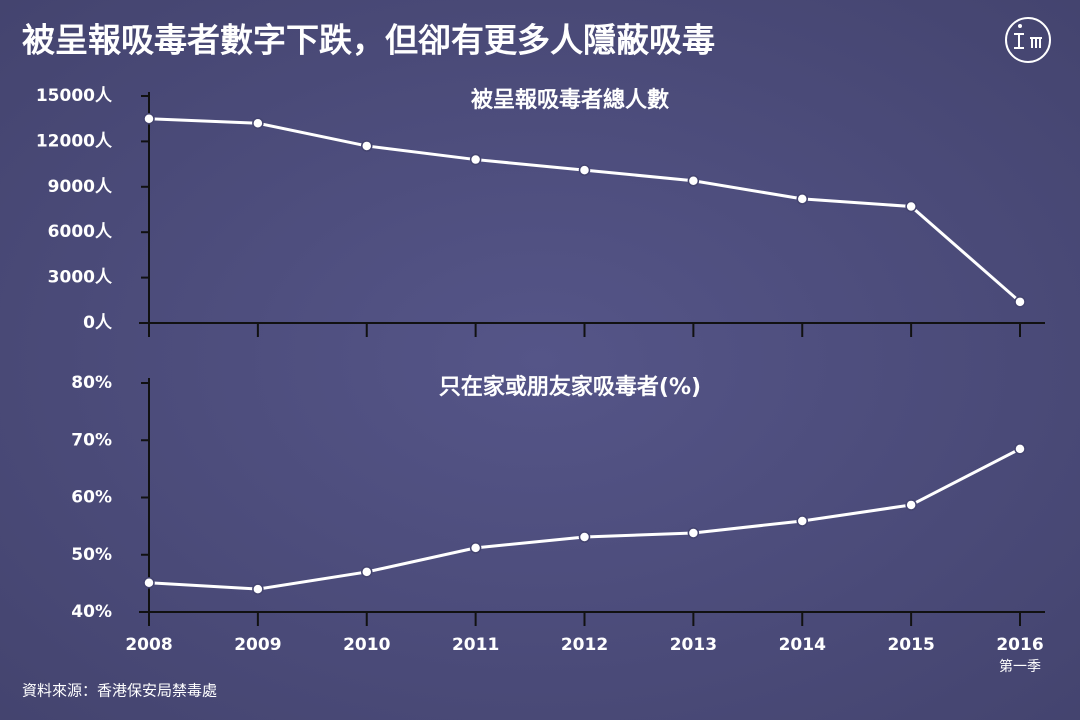  What do you see at coordinates (119, 691) in the screenshot?
I see `source: 資料來源：香港保安局禁毒處` at bounding box center [119, 691].